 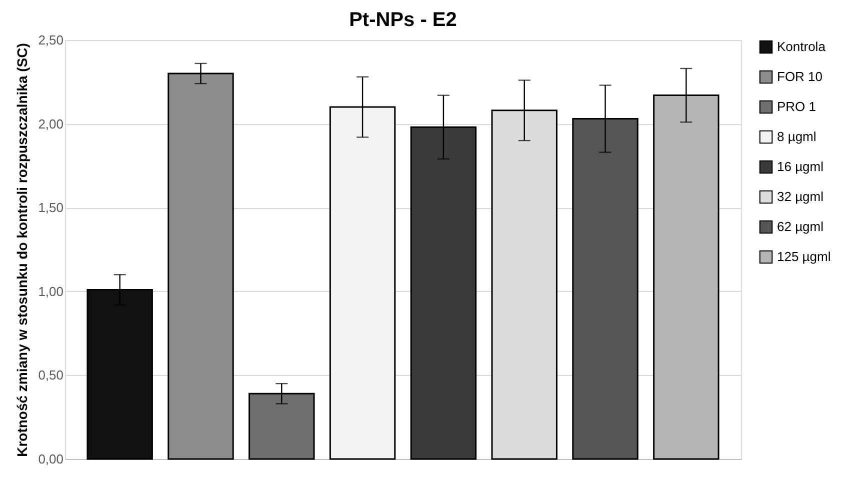 What do you see at coordinates (51, 291) in the screenshot?
I see `y-tick-label: 1,00` at bounding box center [51, 291].